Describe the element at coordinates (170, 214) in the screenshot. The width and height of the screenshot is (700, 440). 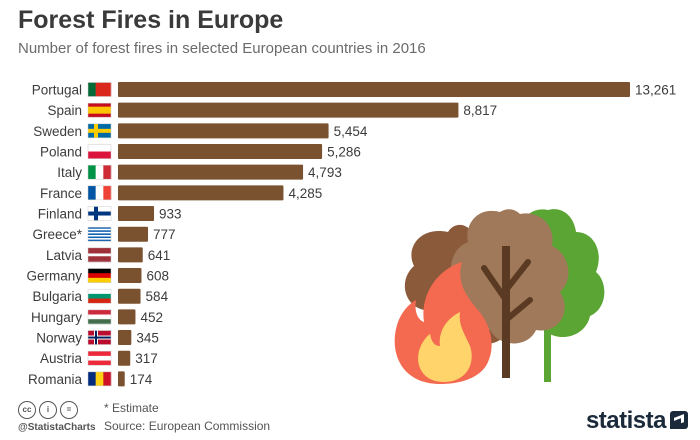
I see `value-label-finland: 933` at that location.